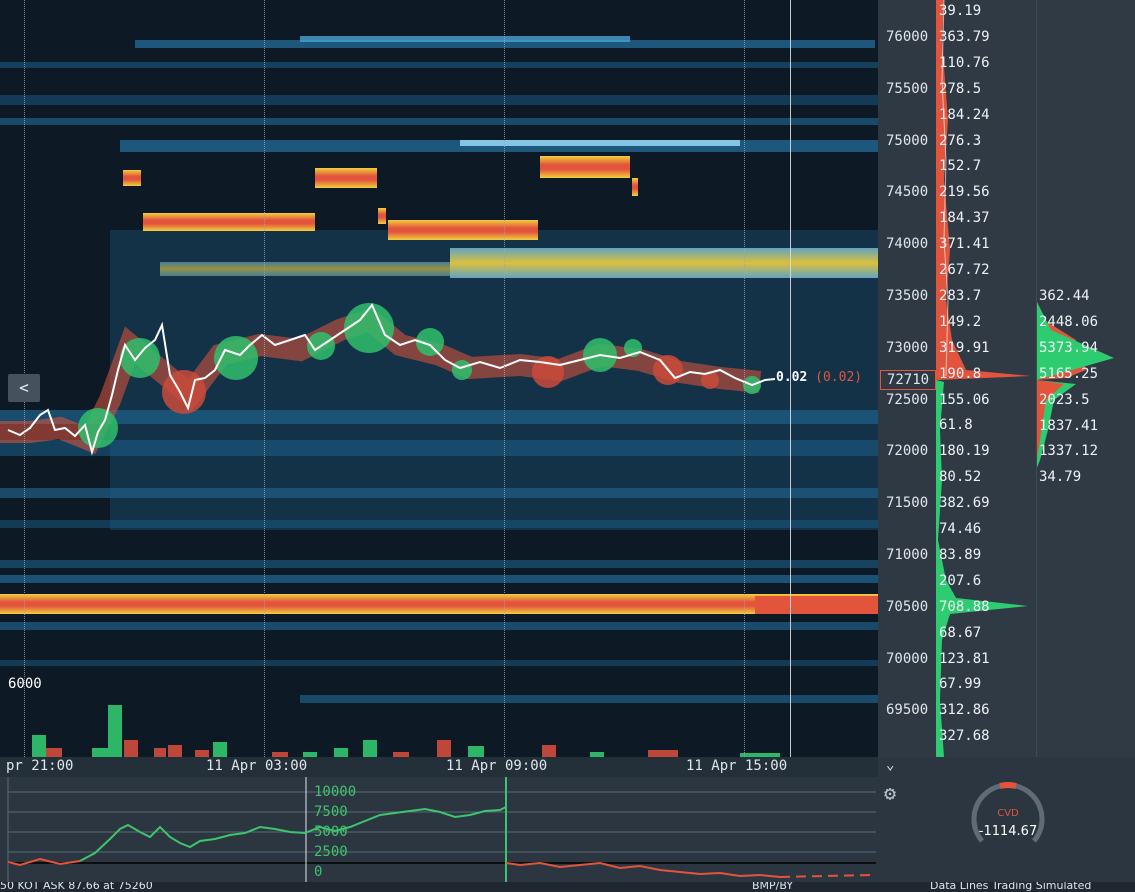 The image size is (1135, 892). What do you see at coordinates (907, 399) in the screenshot?
I see `price-tick: 72500` at bounding box center [907, 399].